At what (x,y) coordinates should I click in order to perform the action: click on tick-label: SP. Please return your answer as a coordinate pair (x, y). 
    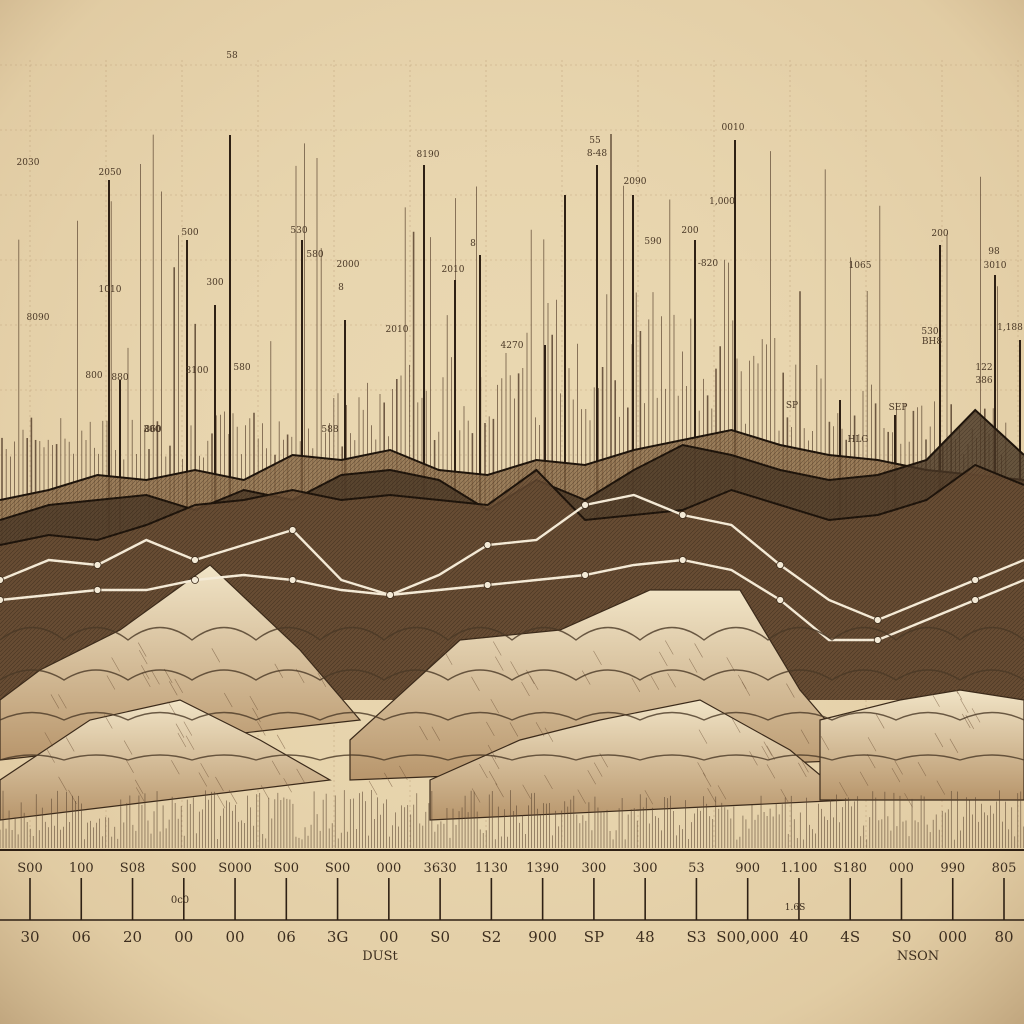
    Looking at the image, I should click on (594, 937).